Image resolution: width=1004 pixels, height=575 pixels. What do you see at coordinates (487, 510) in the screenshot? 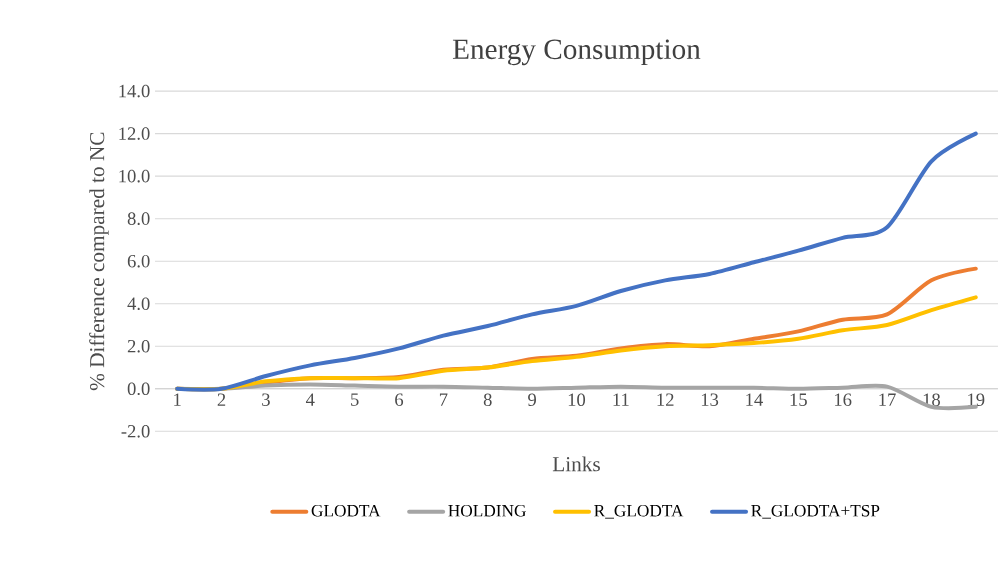
I see `legend-label: HOLDING` at bounding box center [487, 510].